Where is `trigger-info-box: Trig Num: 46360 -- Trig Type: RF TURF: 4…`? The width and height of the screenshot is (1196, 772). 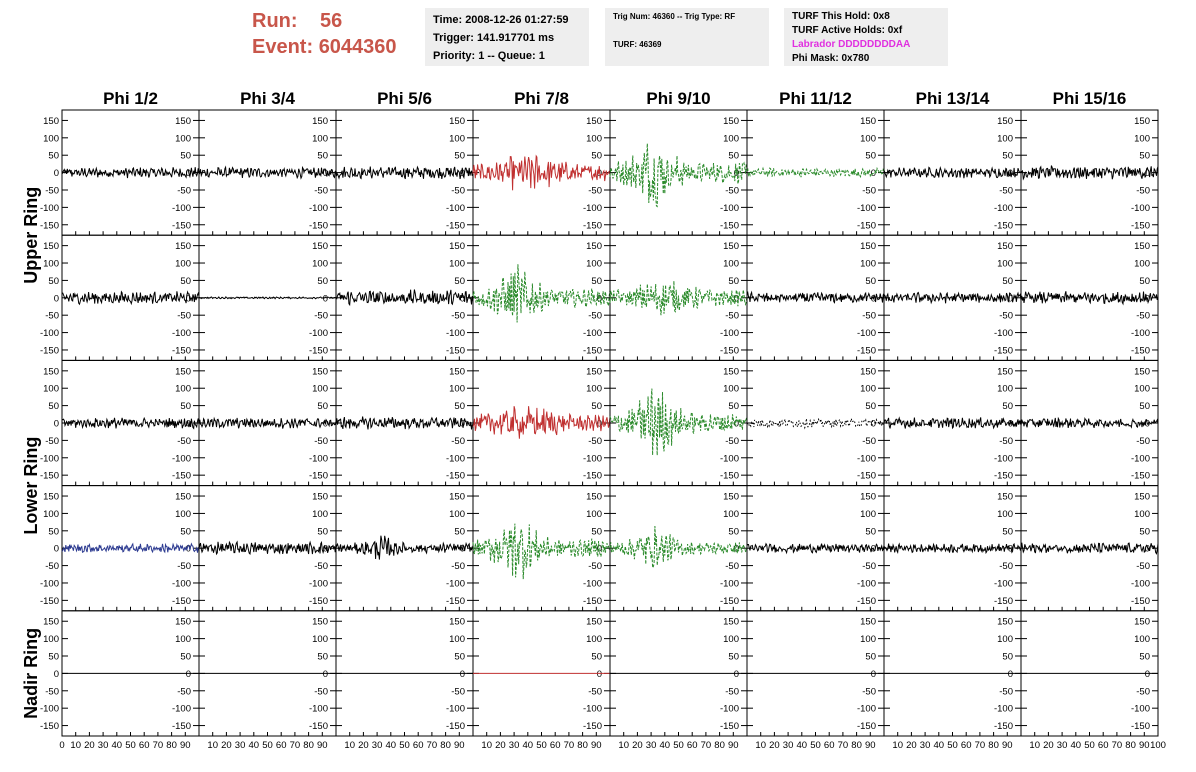
trigger-info-box: Trig Num: 46360 -- Trig Type: RF TURF: 4… is located at coordinates (687, 37).